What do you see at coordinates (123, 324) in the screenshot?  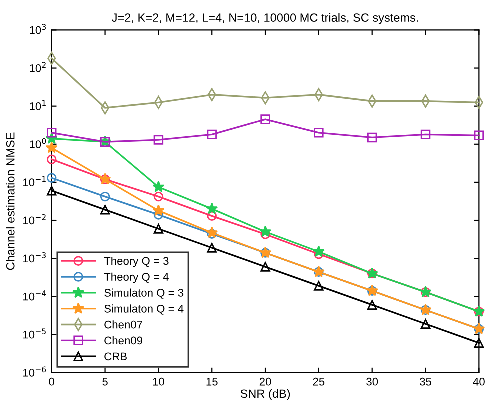 I see `legend-label: Chen07` at bounding box center [123, 324].